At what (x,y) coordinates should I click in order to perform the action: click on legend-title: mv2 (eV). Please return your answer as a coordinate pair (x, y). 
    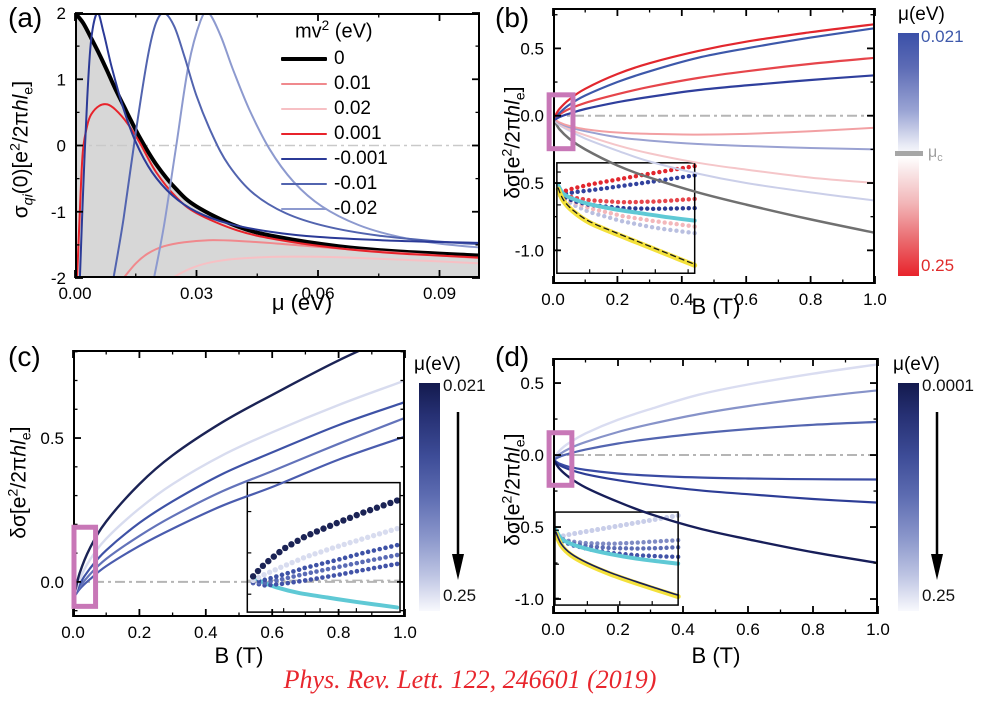
    Looking at the image, I should click on (334, 30).